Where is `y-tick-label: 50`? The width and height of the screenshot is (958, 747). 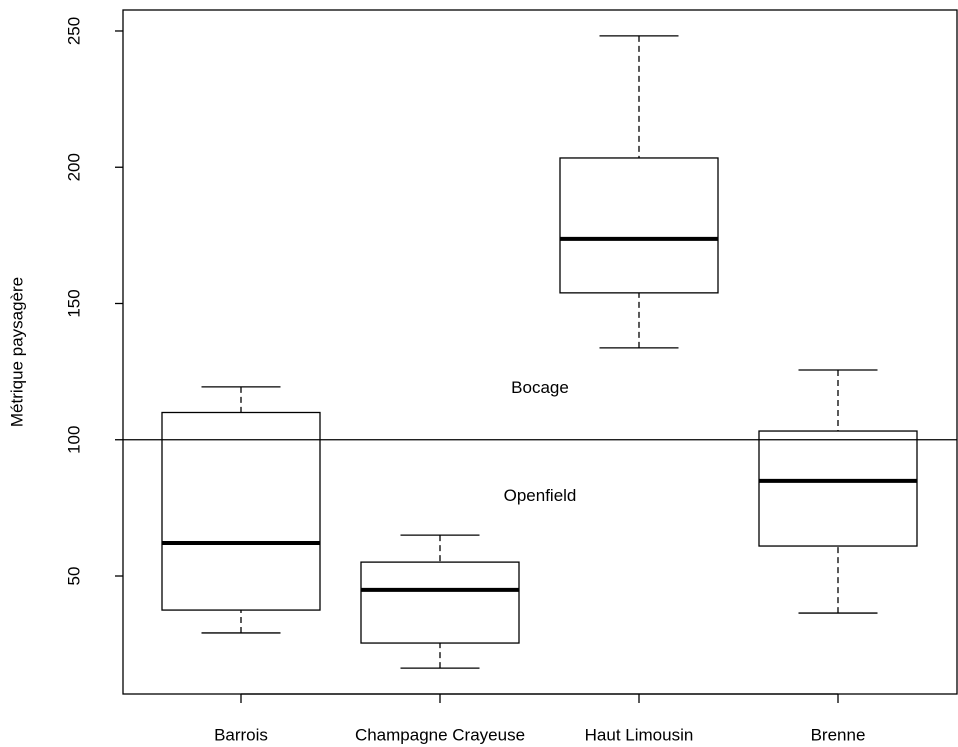 y-tick-label: 50 is located at coordinates (73, 576).